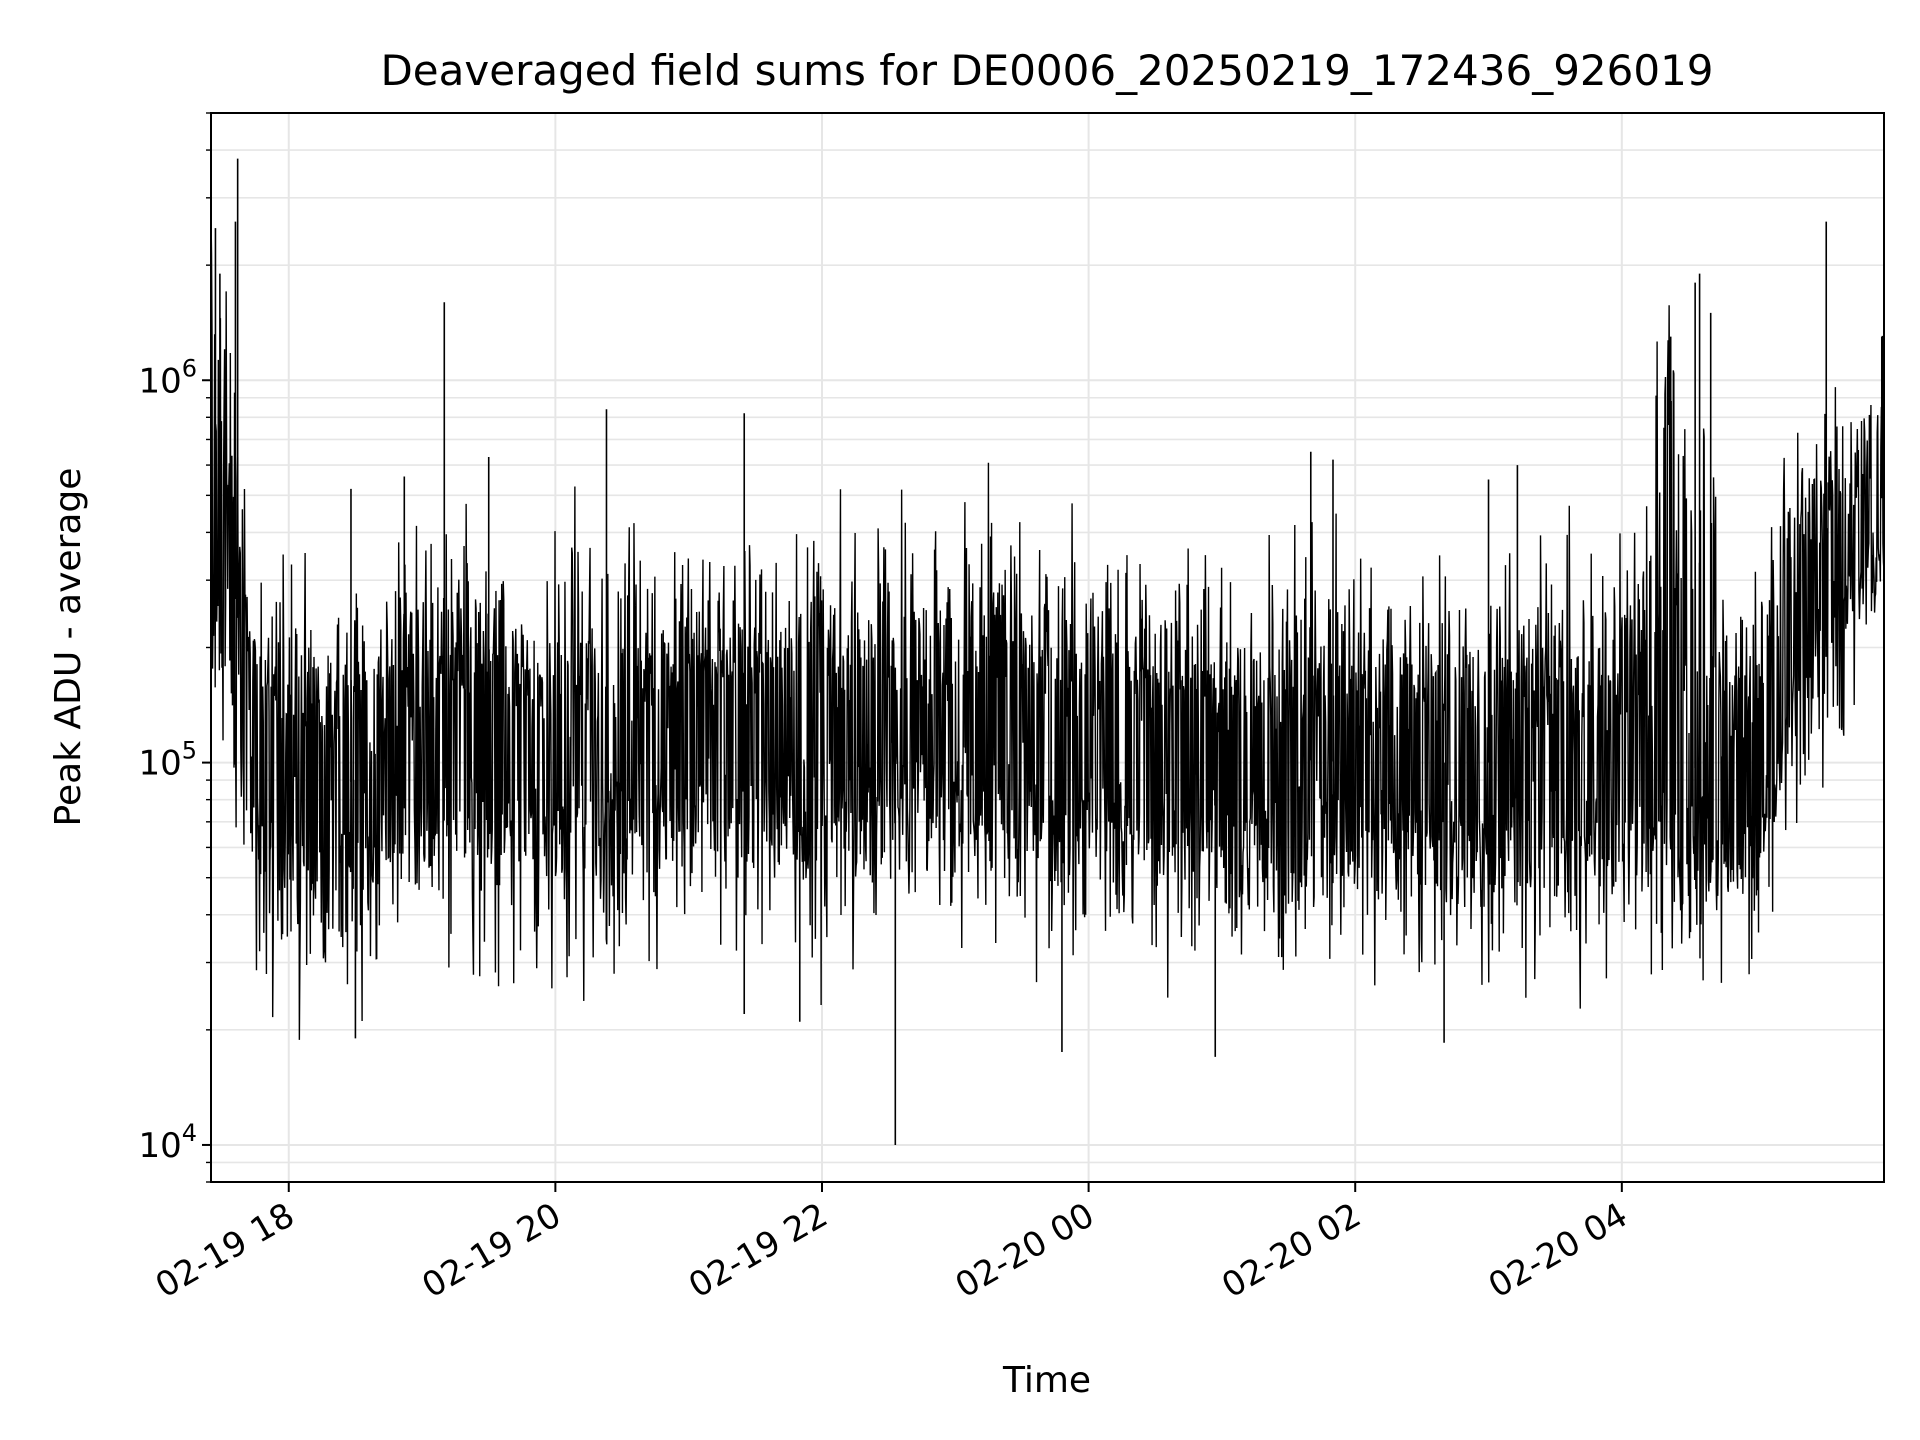  Describe the element at coordinates (167, 377) in the screenshot. I see `y-tick-label: 10⁶` at that location.